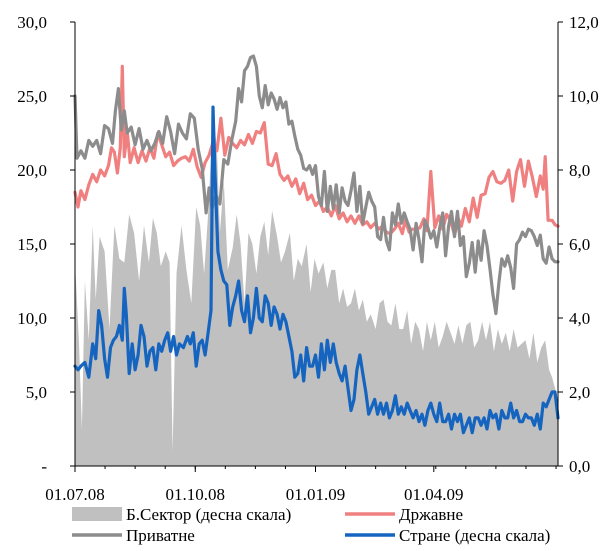  What do you see at coordinates (44, 466) in the screenshot?
I see `y-left-tick-label: -` at bounding box center [44, 466].